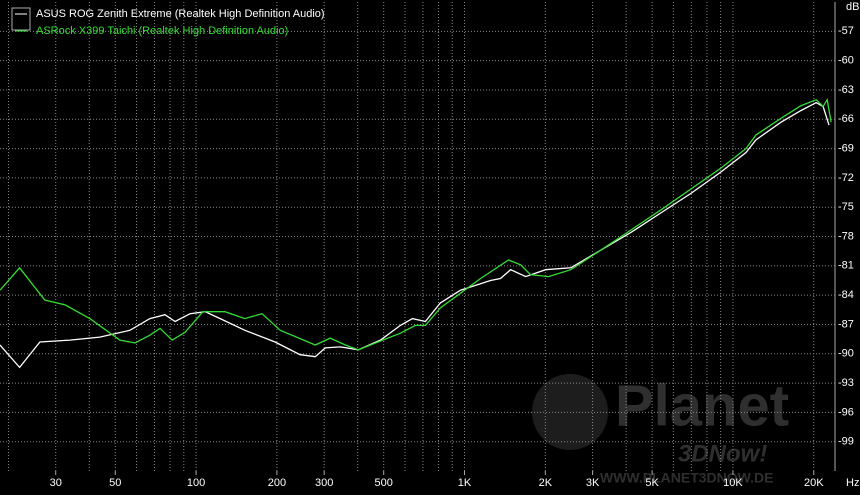 The width and height of the screenshot is (860, 495). I want to click on x-tick-label: 2K, so click(546, 483).